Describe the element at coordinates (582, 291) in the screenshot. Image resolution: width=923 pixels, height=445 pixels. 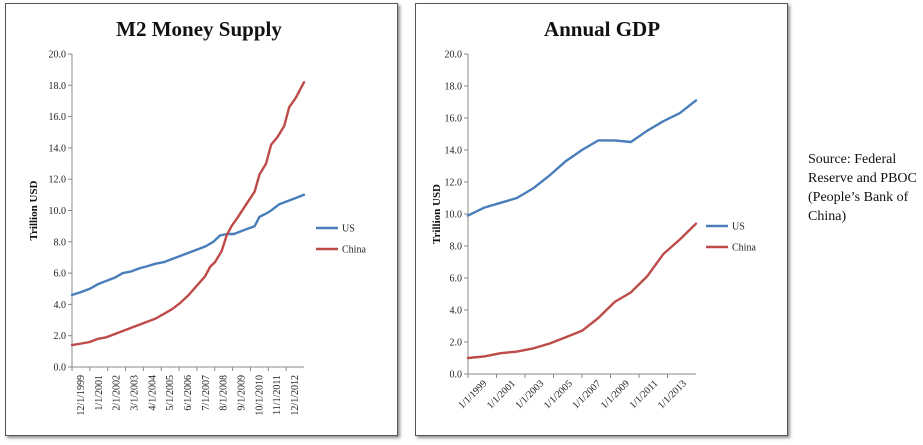
I see `series-line-china` at that location.